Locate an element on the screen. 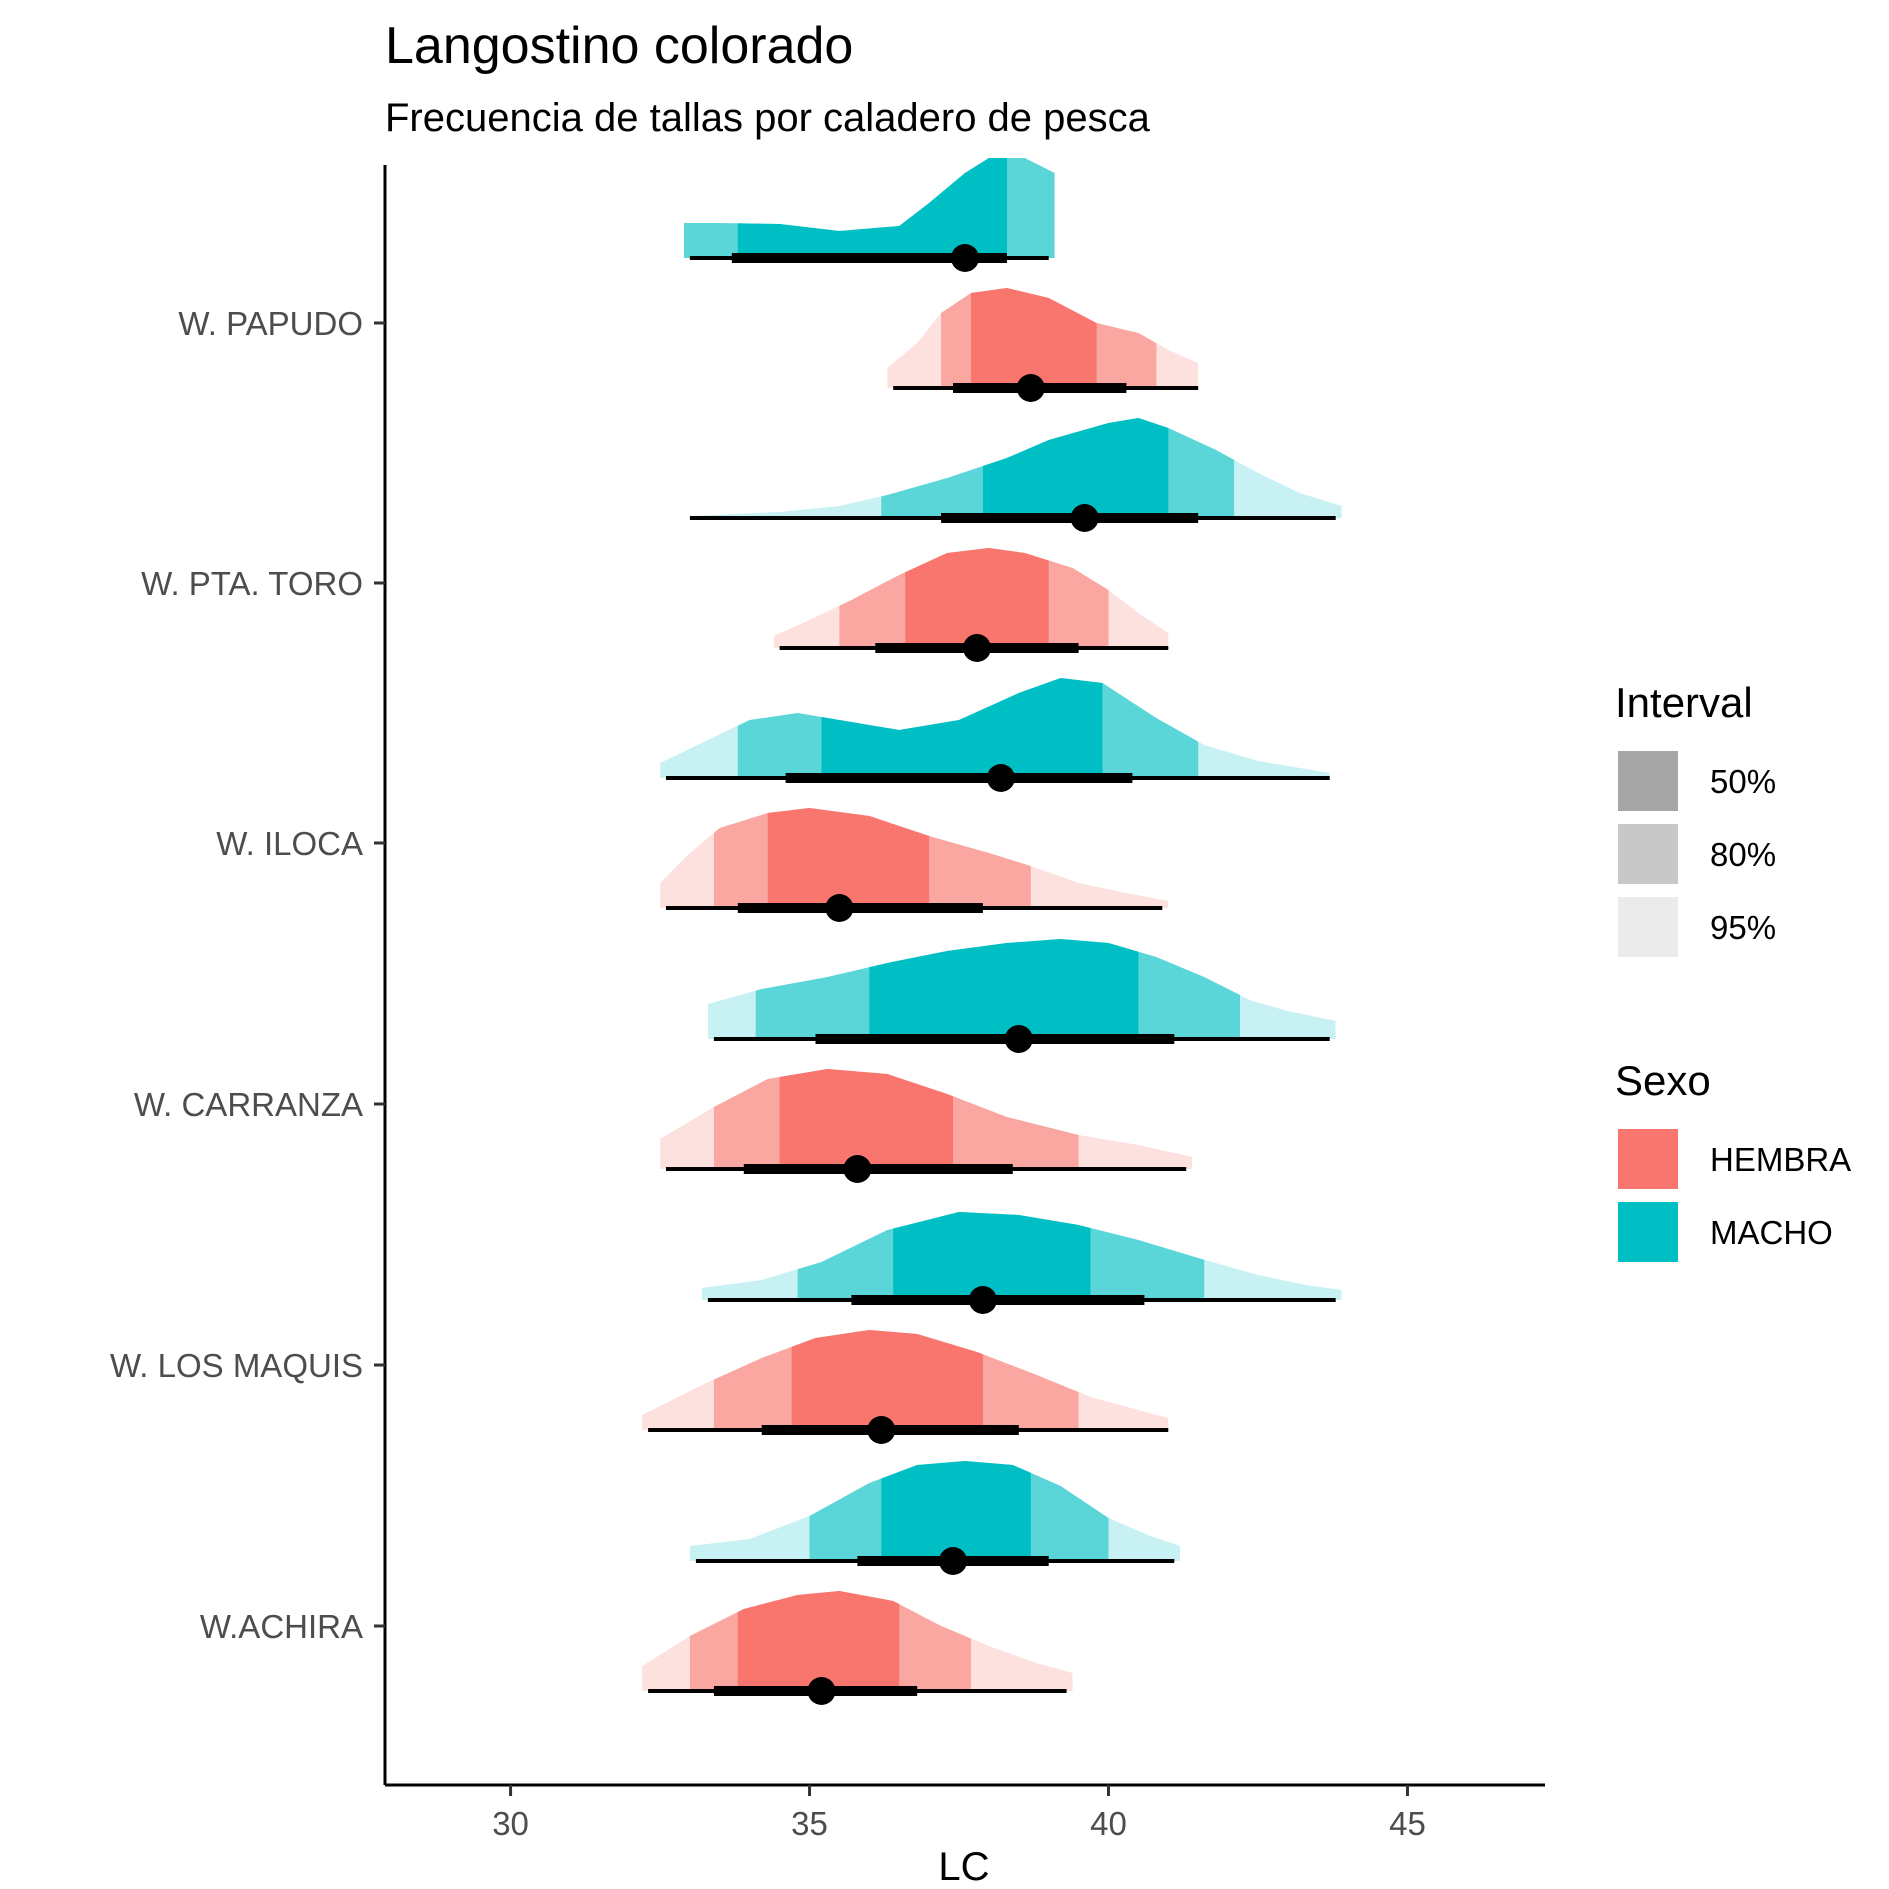 This screenshot has height=1889, width=1889. interval-50-band-w-carranza-hembra is located at coordinates (866, 1119).